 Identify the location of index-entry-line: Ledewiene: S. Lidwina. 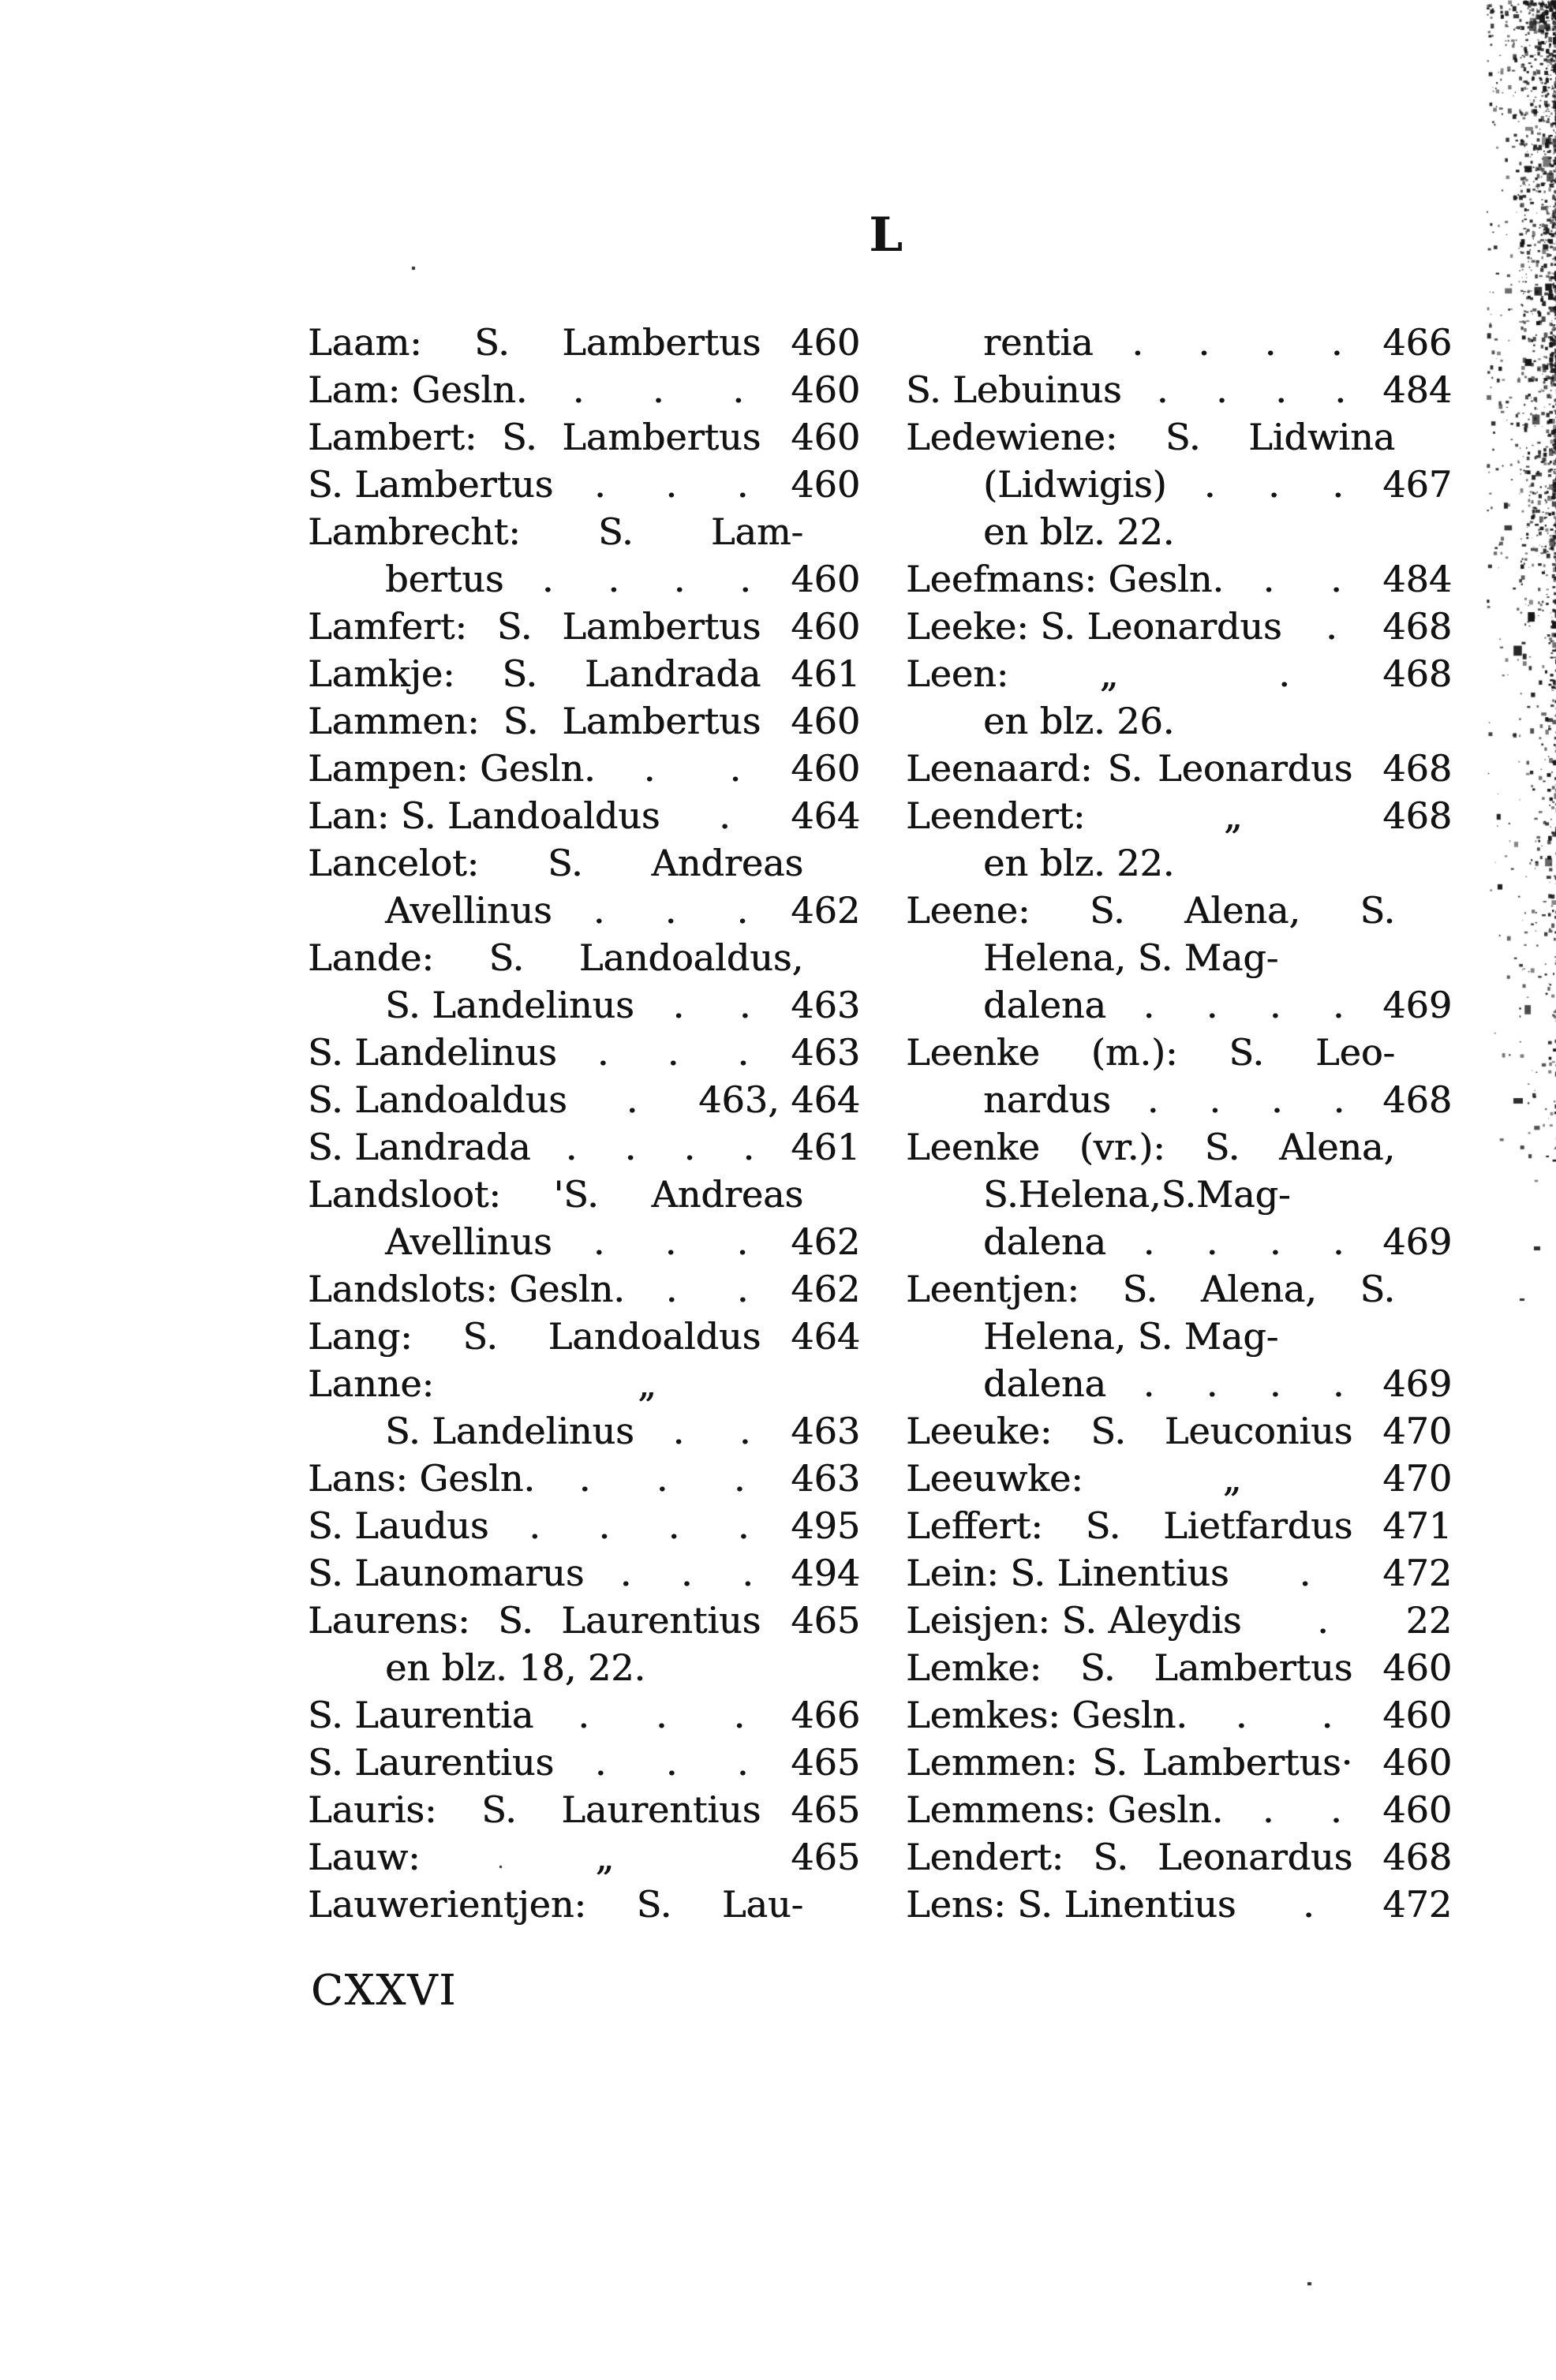
(1179, 437).